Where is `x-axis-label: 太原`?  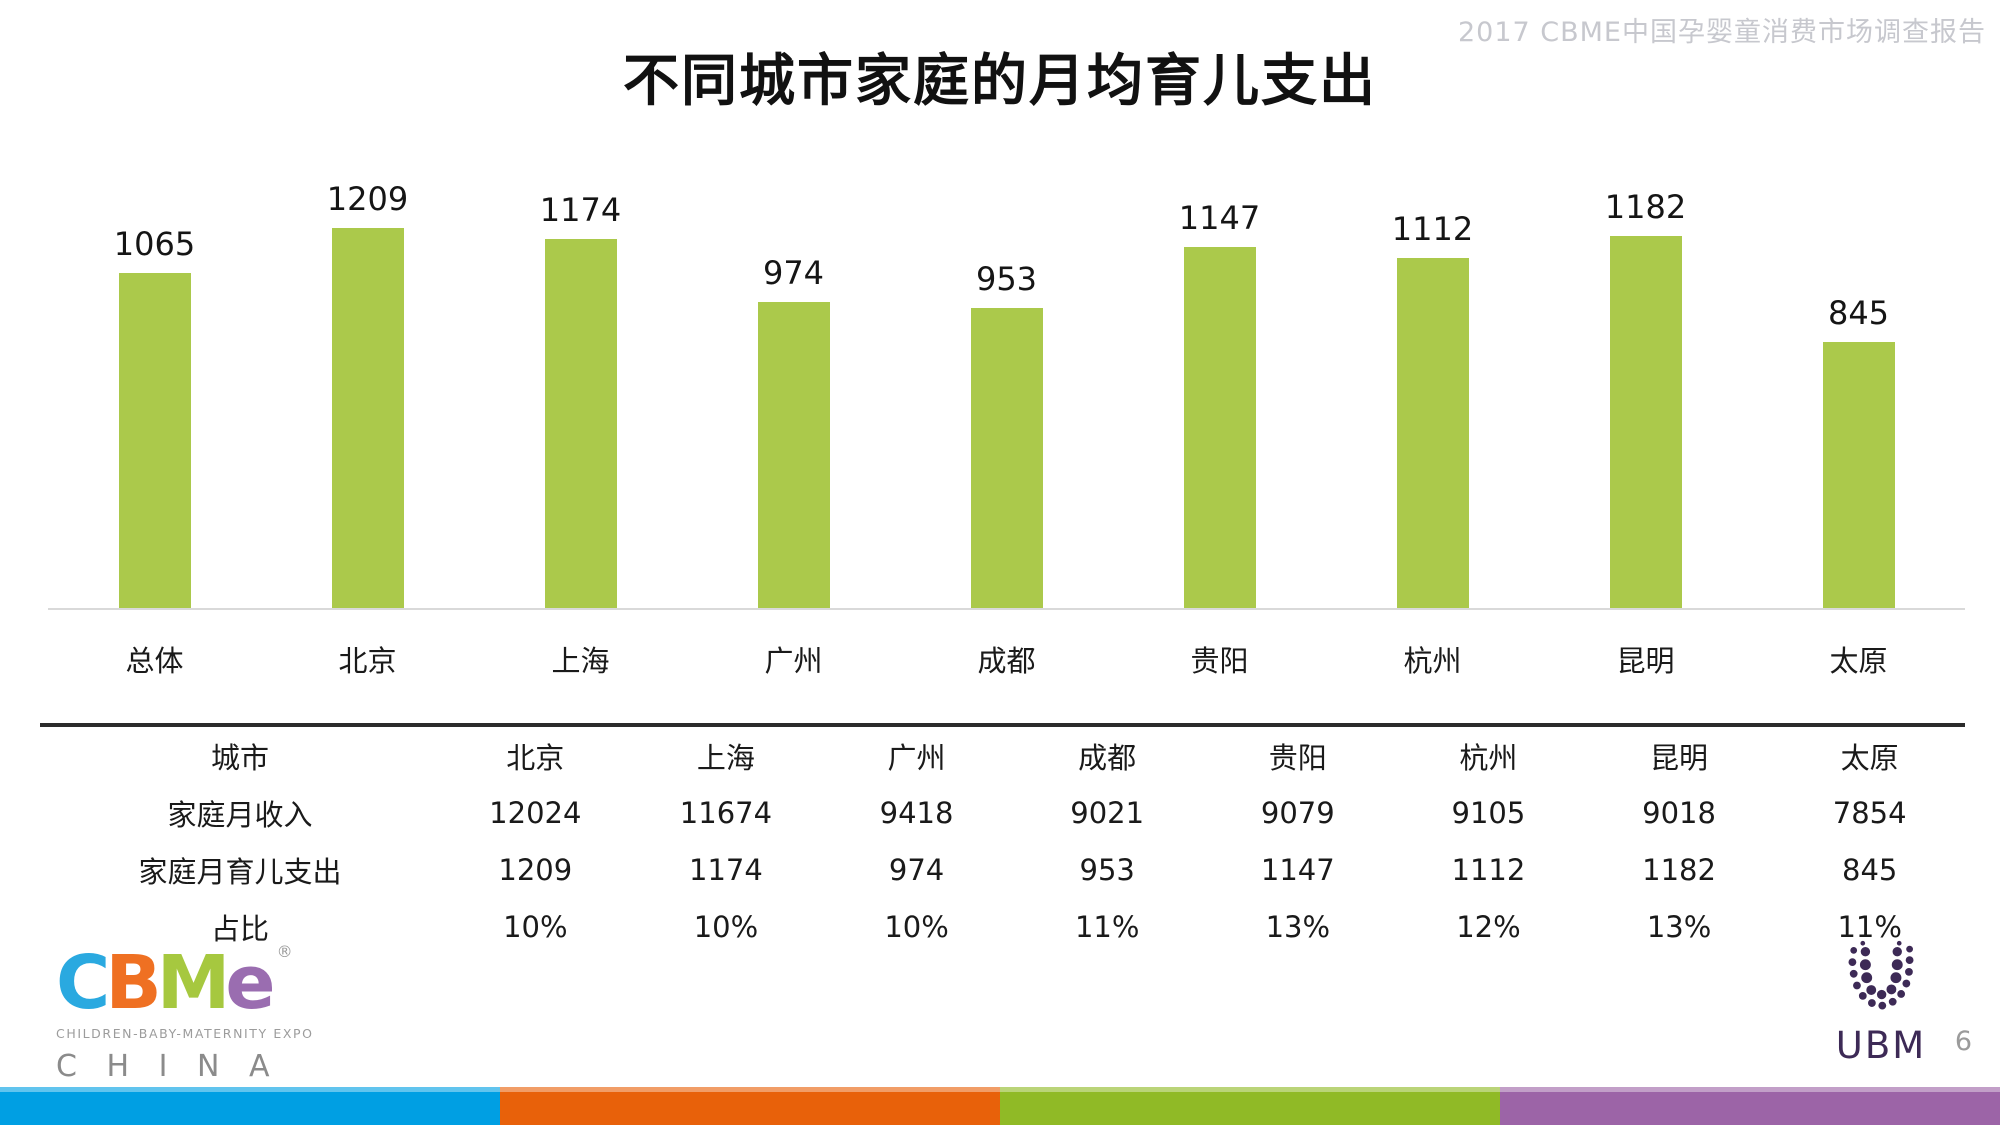
x-axis-label: 太原 is located at coordinates (1858, 661).